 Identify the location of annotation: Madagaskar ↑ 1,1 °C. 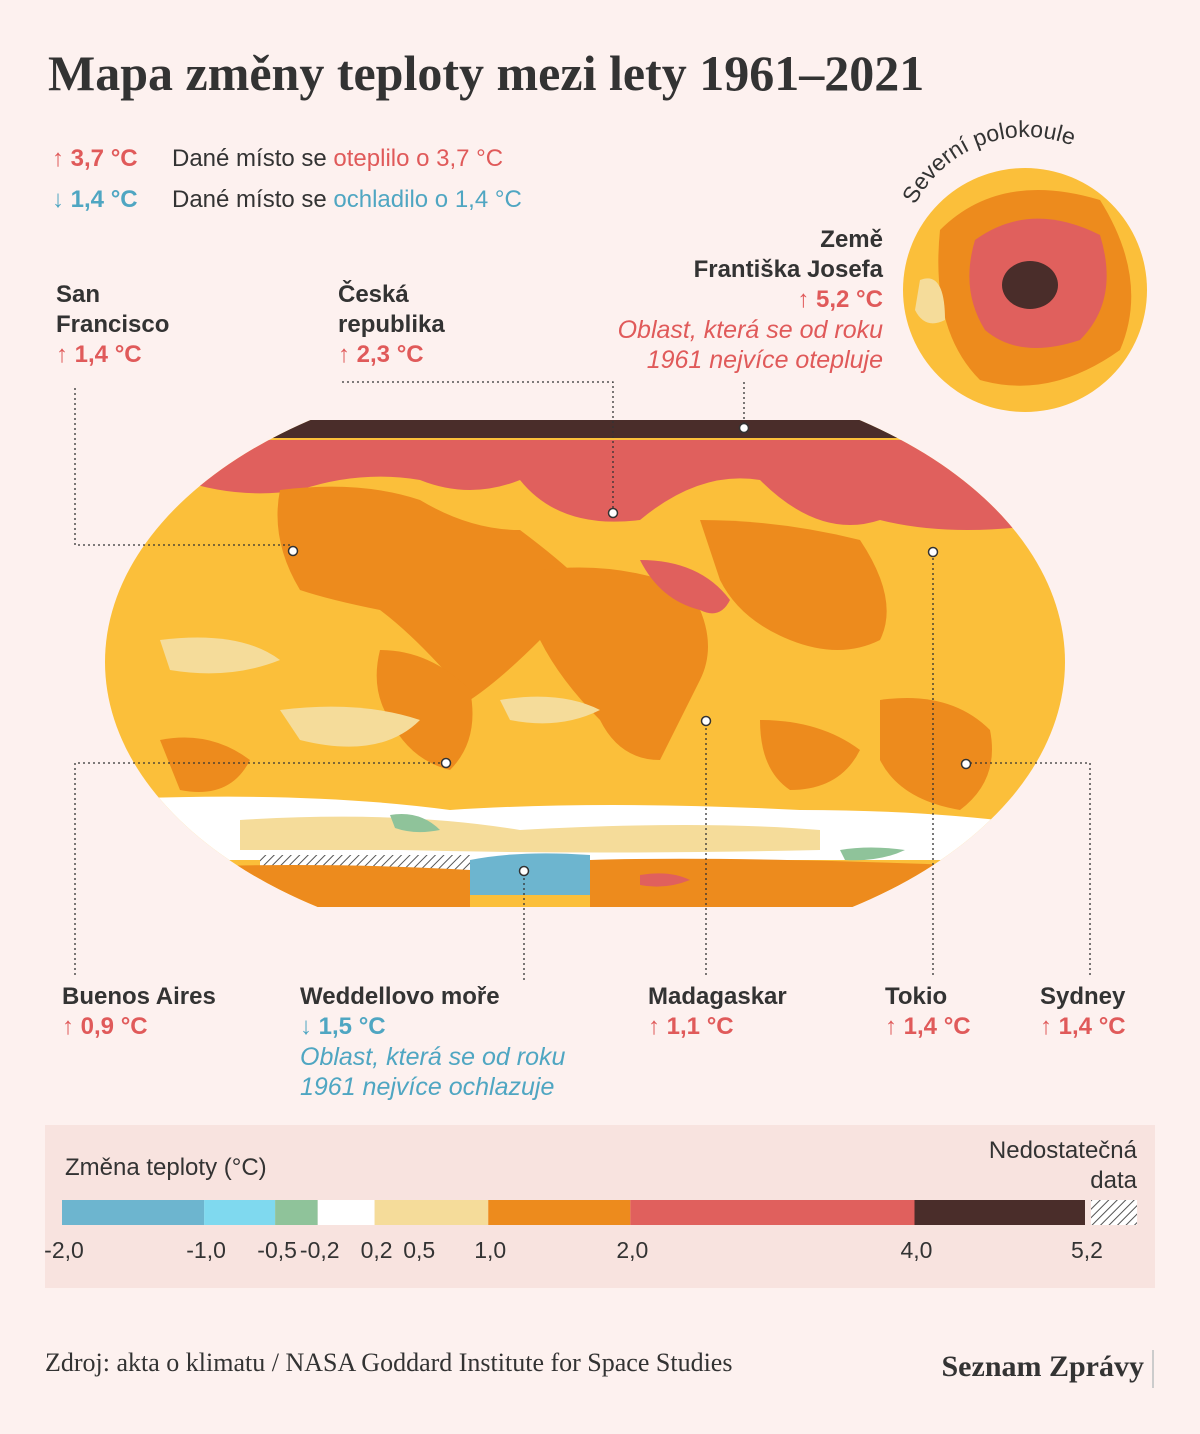
(717, 1012).